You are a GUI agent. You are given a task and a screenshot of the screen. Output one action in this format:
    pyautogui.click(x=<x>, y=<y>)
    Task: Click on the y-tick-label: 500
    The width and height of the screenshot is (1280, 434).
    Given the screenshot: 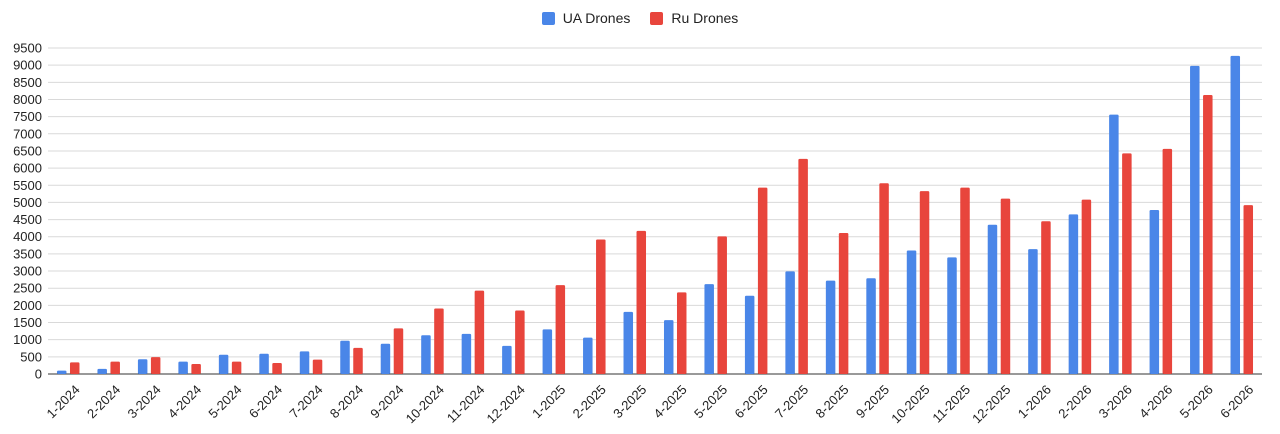 What is the action you would take?
    pyautogui.click(x=31, y=356)
    